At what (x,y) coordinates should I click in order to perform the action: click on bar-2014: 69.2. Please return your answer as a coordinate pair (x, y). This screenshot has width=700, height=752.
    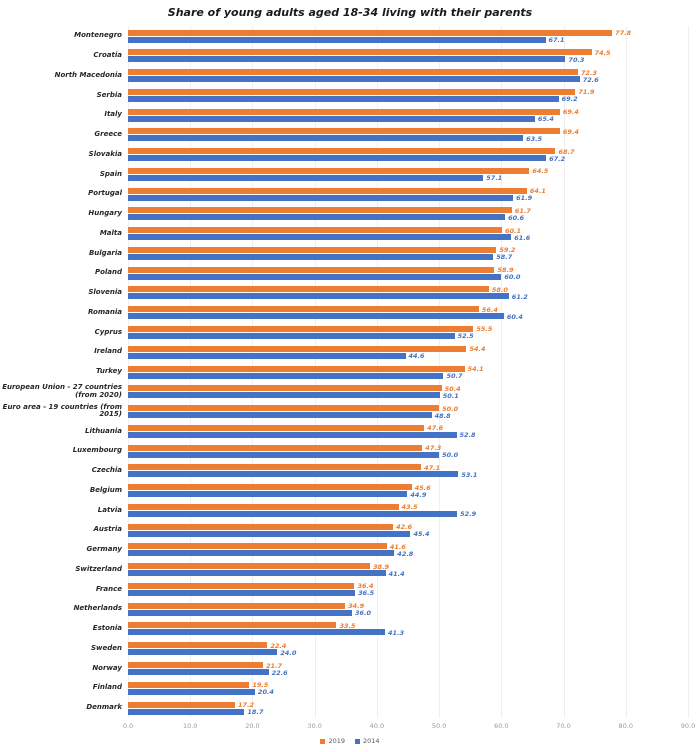
    Looking at the image, I should click on (353, 99).